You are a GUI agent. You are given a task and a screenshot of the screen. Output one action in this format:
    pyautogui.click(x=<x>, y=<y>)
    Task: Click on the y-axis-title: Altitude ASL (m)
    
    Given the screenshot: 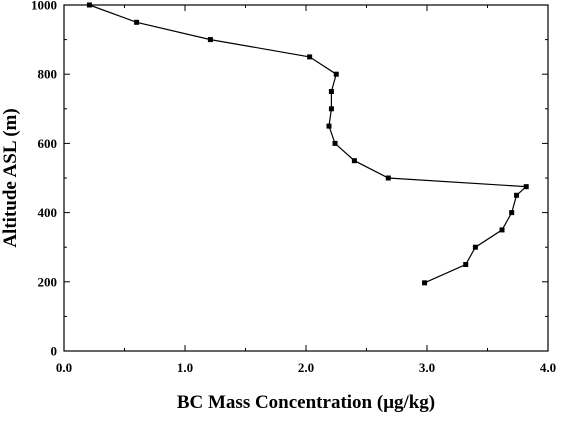 What is the action you would take?
    pyautogui.click(x=10, y=177)
    